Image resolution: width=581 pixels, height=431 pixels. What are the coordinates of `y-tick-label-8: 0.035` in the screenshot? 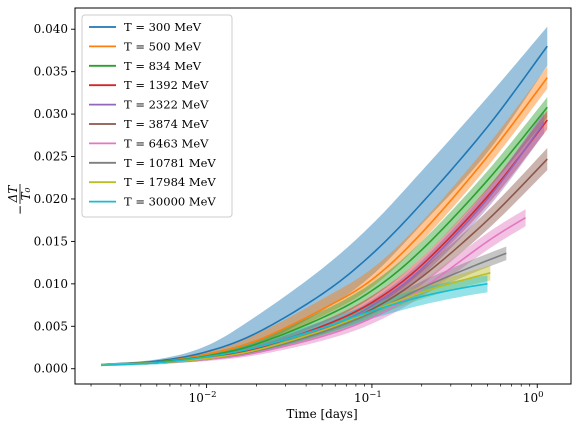 It's located at (51, 72).